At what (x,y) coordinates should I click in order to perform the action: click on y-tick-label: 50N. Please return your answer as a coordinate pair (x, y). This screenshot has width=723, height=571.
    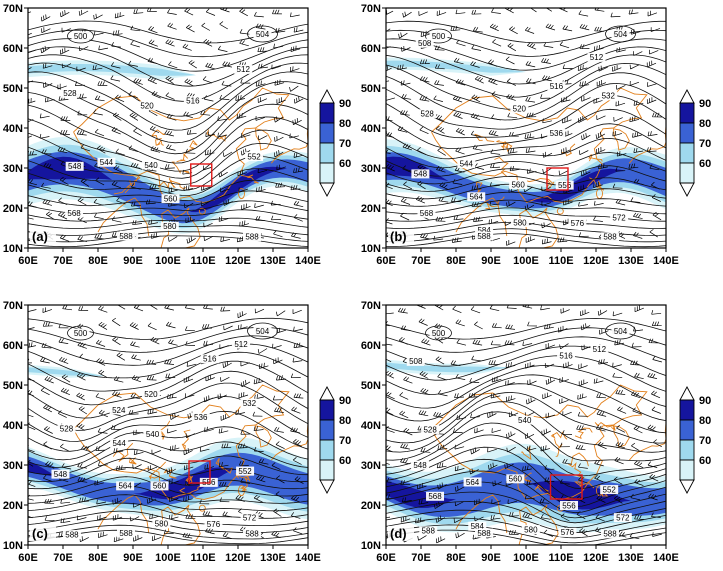
    Looking at the image, I should click on (371, 386).